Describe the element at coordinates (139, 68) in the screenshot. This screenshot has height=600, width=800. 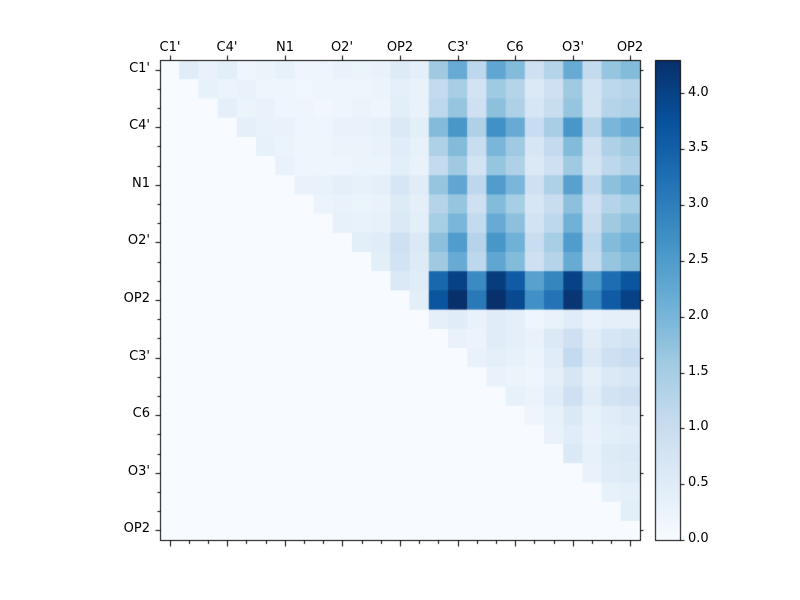
I see `y-tick-label: C1'` at that location.